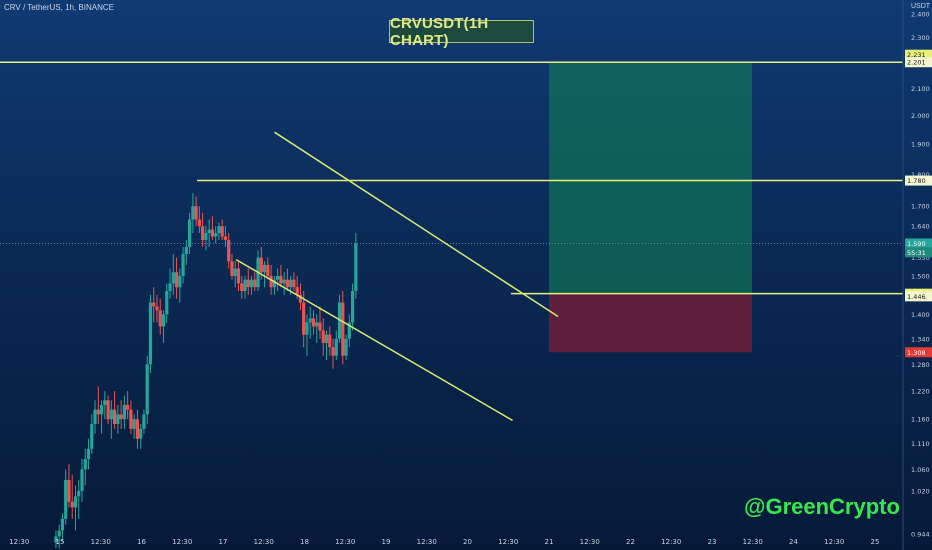 This screenshot has height=550, width=932. Describe the element at coordinates (920, 470) in the screenshot. I see `y-tick-label: 1.060` at that location.